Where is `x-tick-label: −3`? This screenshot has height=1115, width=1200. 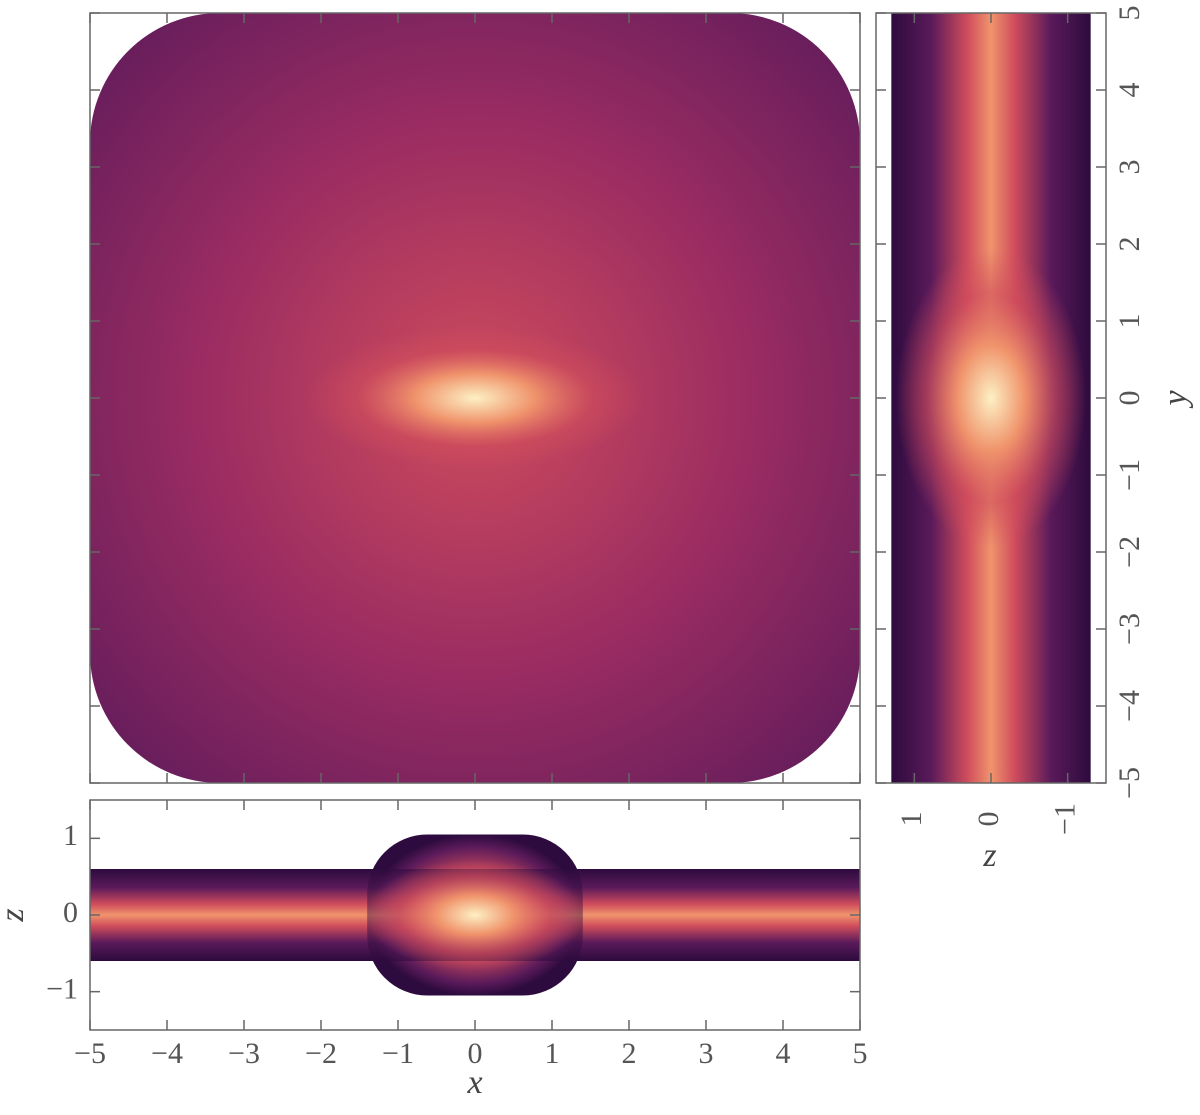
x-tick-label: −3 is located at coordinates (244, 1053).